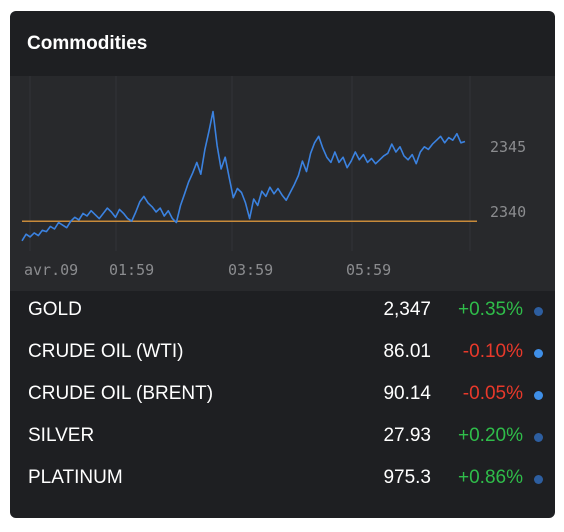 The width and height of the screenshot is (564, 532). What do you see at coordinates (55, 309) in the screenshot?
I see `commodity-name: GOLD` at bounding box center [55, 309].